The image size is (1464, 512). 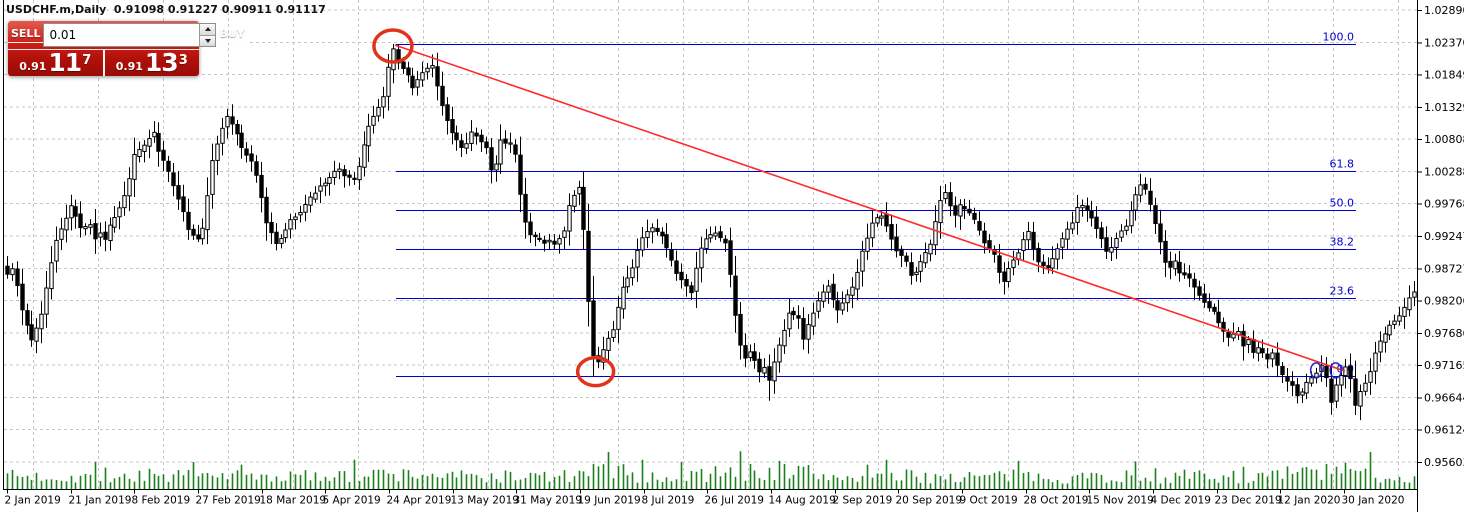 I want to click on date-tick-label: 23 Dec 2019, so click(x=1248, y=501).